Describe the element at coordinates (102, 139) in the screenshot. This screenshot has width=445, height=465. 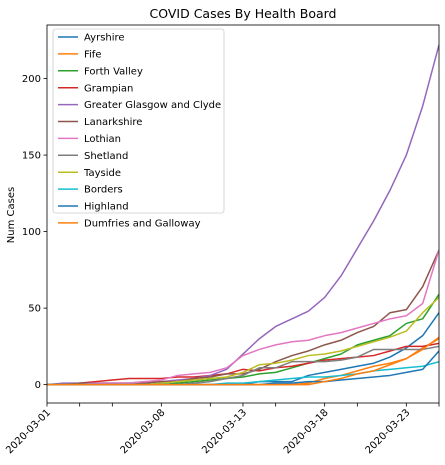
I see `legend-label: Lothian` at that location.